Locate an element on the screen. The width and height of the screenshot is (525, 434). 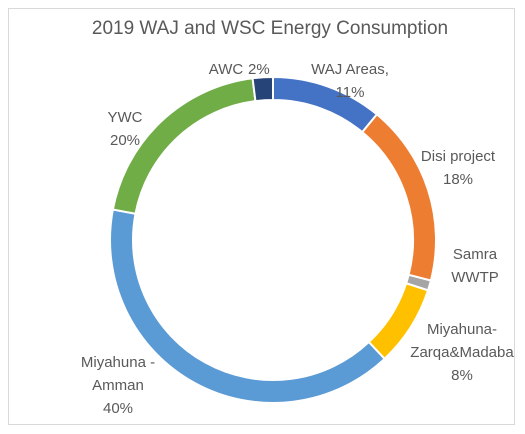
donut-segment is located at coordinates (262, 89).